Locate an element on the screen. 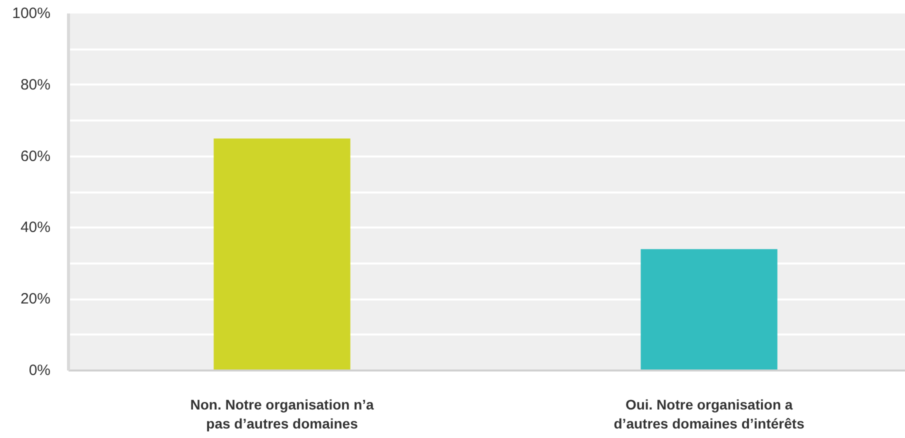  y-tick-label: 20% is located at coordinates (35, 299).